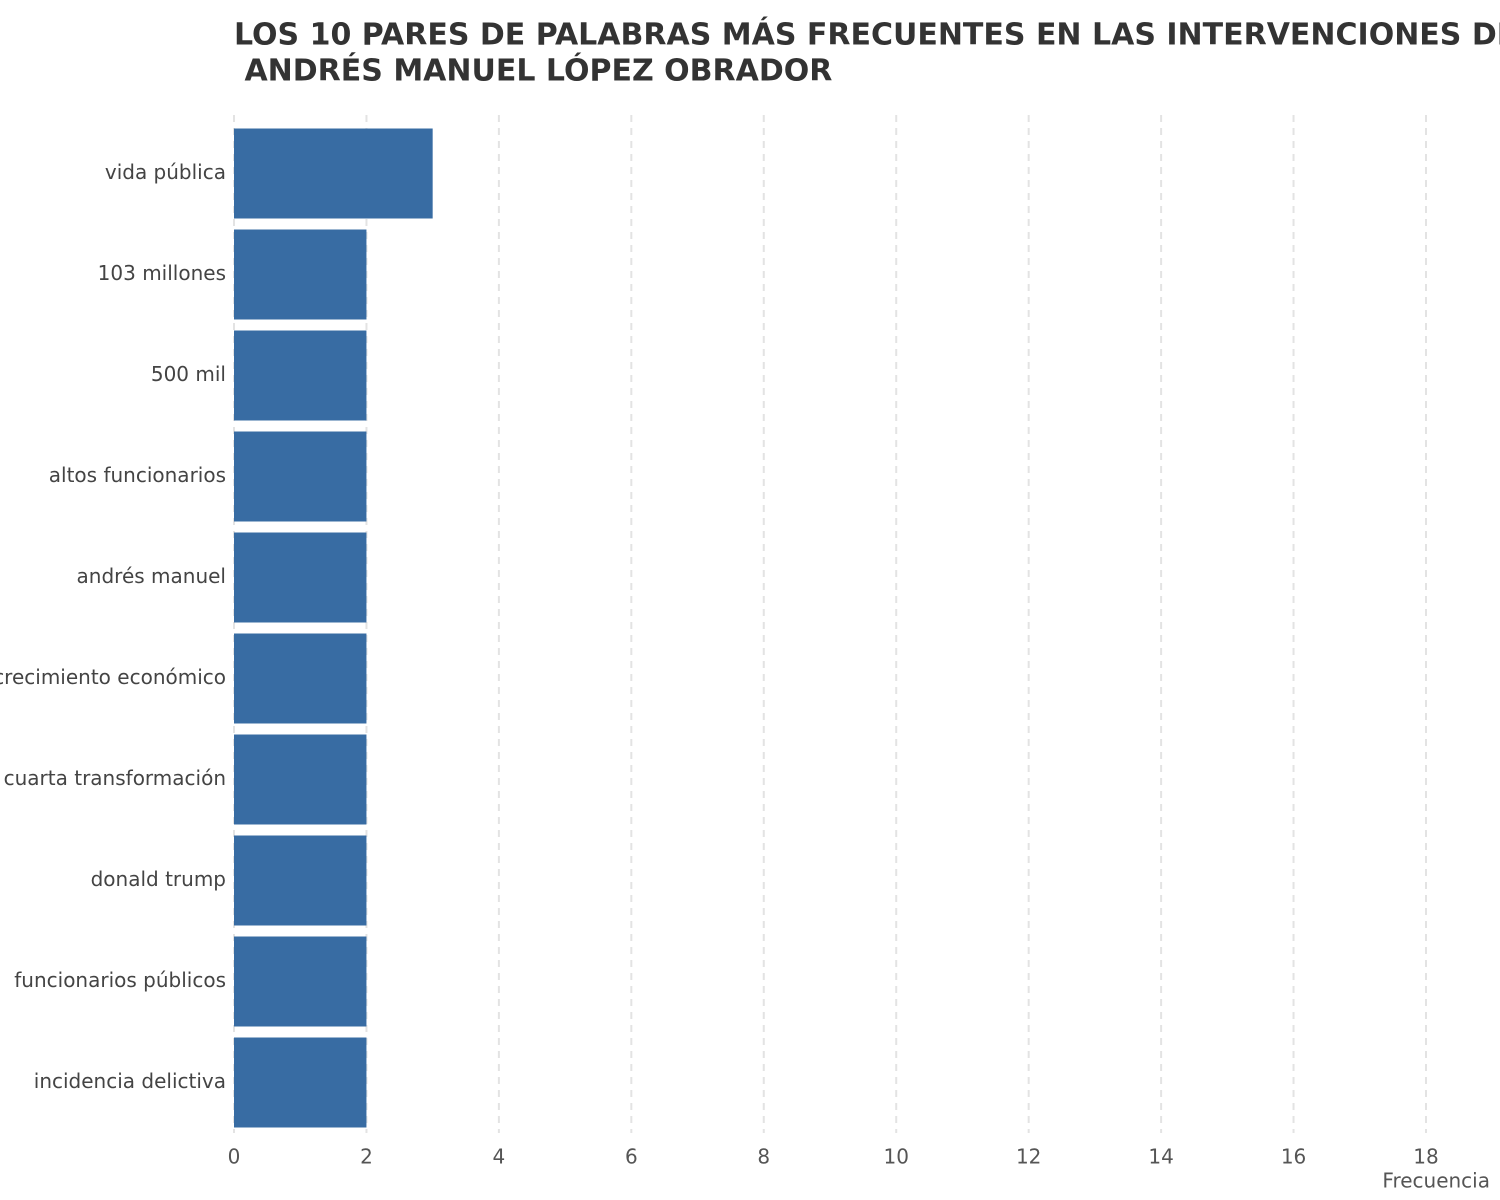 This screenshot has height=1200, width=1500. What do you see at coordinates (234, 1157) in the screenshot?
I see `x-tick-label: 0` at bounding box center [234, 1157].